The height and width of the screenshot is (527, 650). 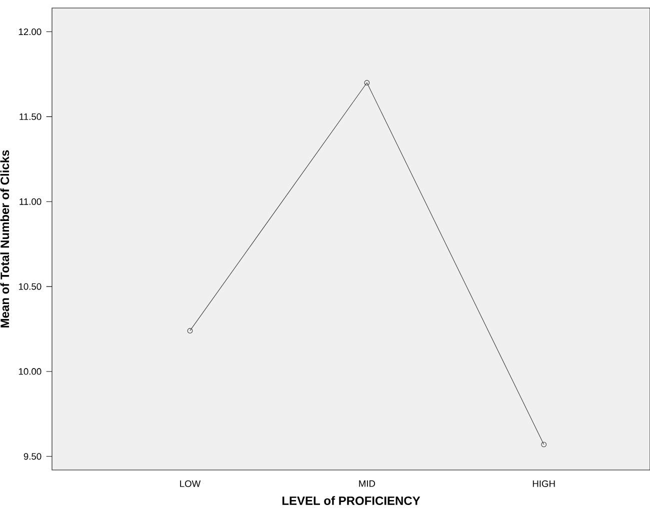 I want to click on y-axis-title: Mean of Total Number of Clicks, so click(x=5, y=239).